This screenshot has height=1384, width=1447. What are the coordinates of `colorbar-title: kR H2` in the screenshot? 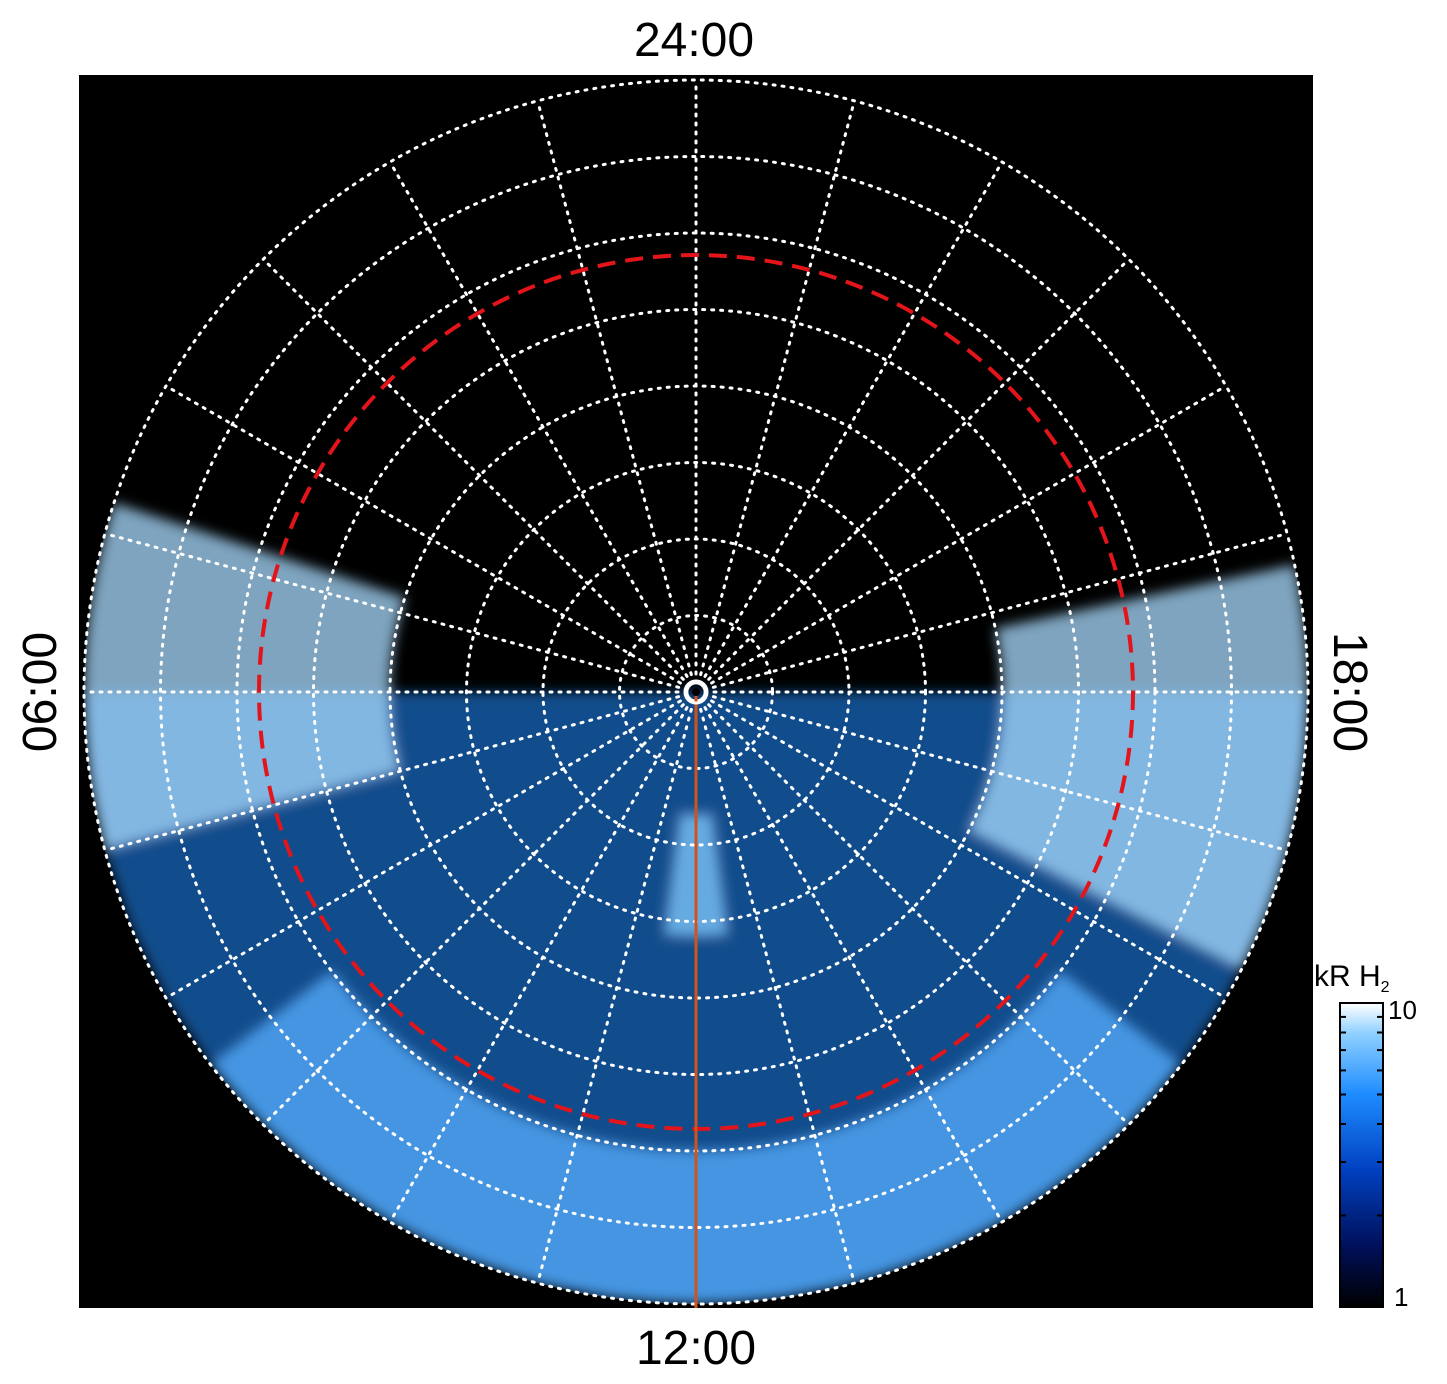 It's located at (1352, 978).